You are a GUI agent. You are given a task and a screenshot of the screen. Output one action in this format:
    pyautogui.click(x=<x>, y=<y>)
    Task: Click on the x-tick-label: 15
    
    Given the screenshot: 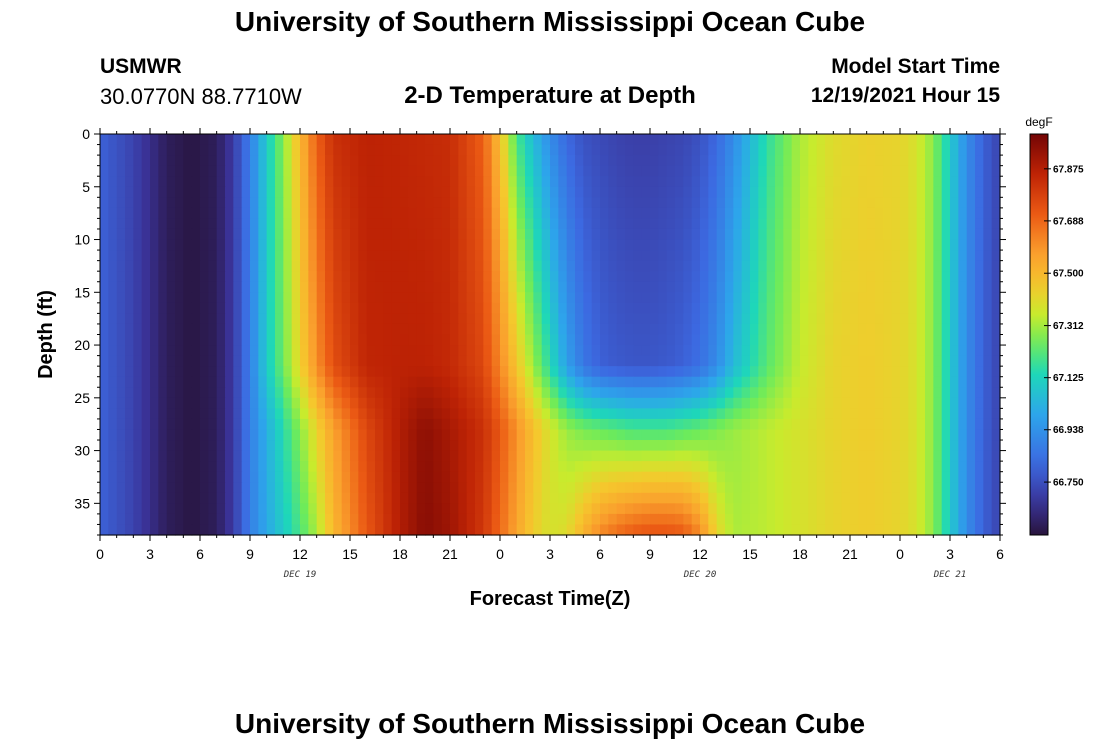 What is the action you would take?
    pyautogui.click(x=350, y=554)
    